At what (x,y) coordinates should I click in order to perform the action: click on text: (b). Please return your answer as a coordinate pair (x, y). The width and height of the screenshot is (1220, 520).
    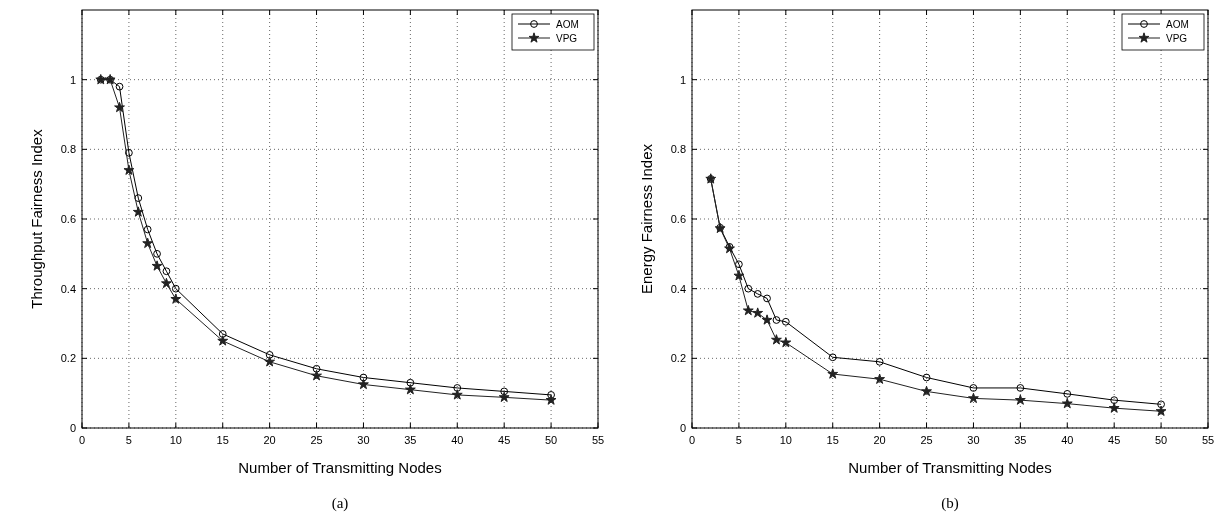
    Looking at the image, I should click on (950, 503).